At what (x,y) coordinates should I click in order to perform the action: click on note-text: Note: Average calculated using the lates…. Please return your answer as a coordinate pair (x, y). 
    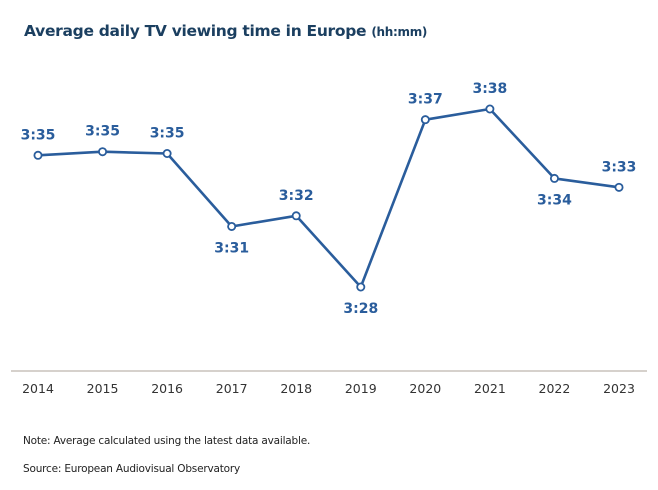
    Looking at the image, I should click on (167, 441).